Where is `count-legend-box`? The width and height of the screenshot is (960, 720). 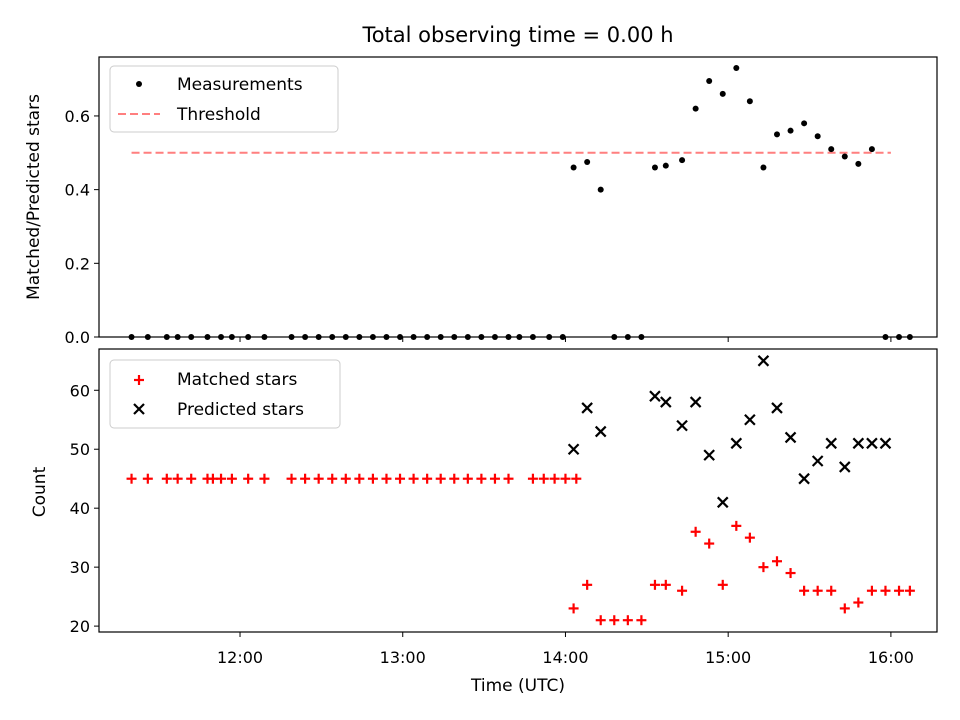
count-legend-box is located at coordinates (225, 394).